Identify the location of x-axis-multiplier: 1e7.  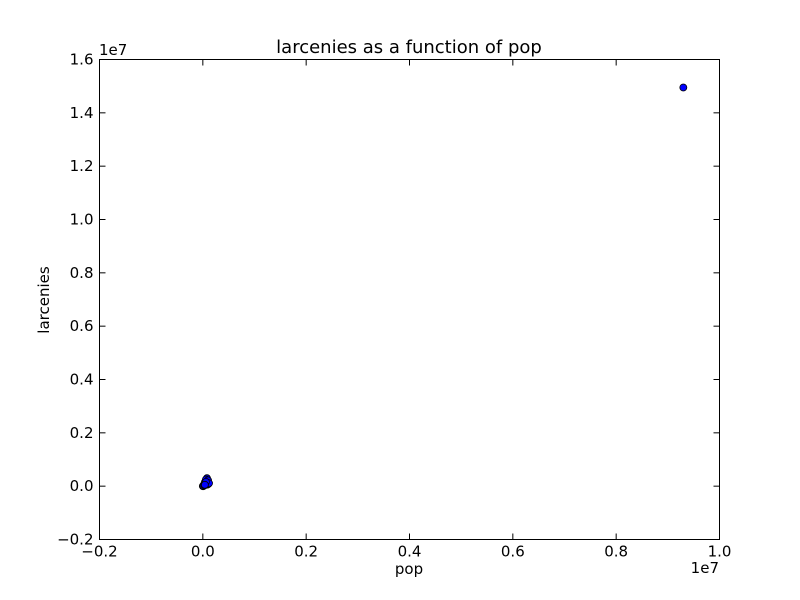
(705, 568).